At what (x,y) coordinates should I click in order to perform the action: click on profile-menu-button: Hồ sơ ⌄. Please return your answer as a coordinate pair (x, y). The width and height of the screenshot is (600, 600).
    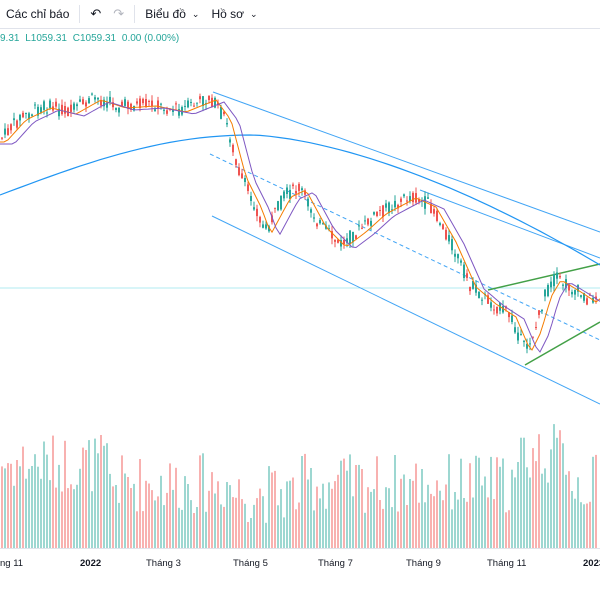
    Looking at the image, I should click on (234, 14).